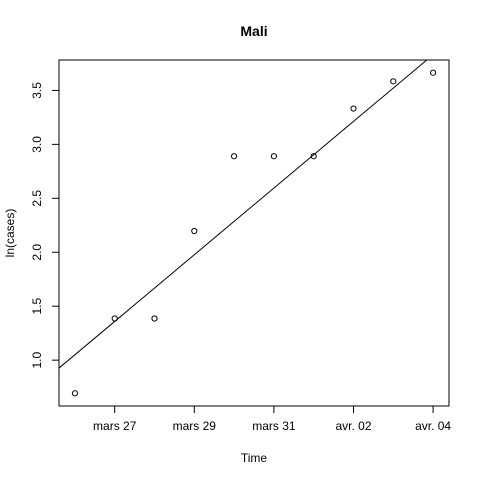 The width and height of the screenshot is (480, 480). What do you see at coordinates (10, 233) in the screenshot?
I see `y-axis-label: ln(cases)` at bounding box center [10, 233].